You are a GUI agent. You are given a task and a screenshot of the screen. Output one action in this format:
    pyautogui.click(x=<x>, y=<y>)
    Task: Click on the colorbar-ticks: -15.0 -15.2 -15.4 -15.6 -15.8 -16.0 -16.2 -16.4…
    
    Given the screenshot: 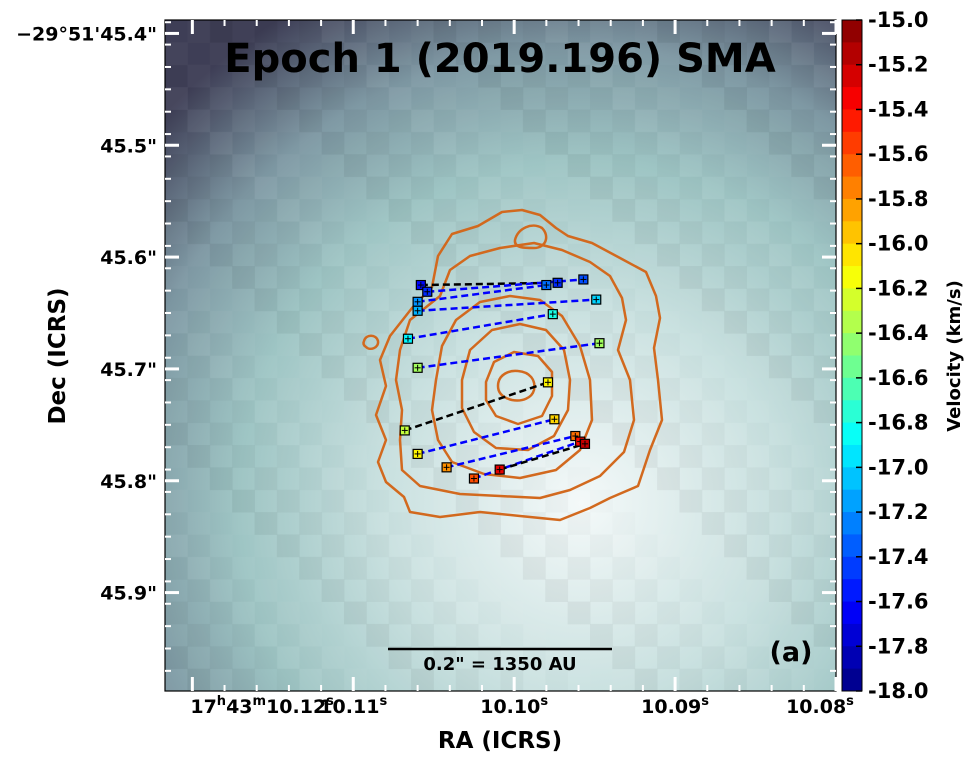 What is the action you would take?
    pyautogui.click(x=892, y=355)
    